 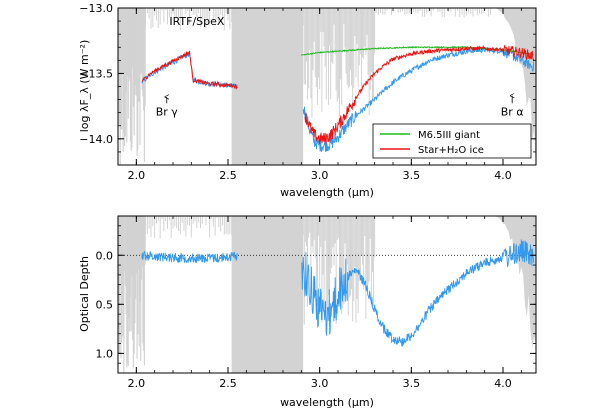 What do you see at coordinates (96, 73) in the screenshot?
I see `y-tick-label: −13.5` at bounding box center [96, 73].